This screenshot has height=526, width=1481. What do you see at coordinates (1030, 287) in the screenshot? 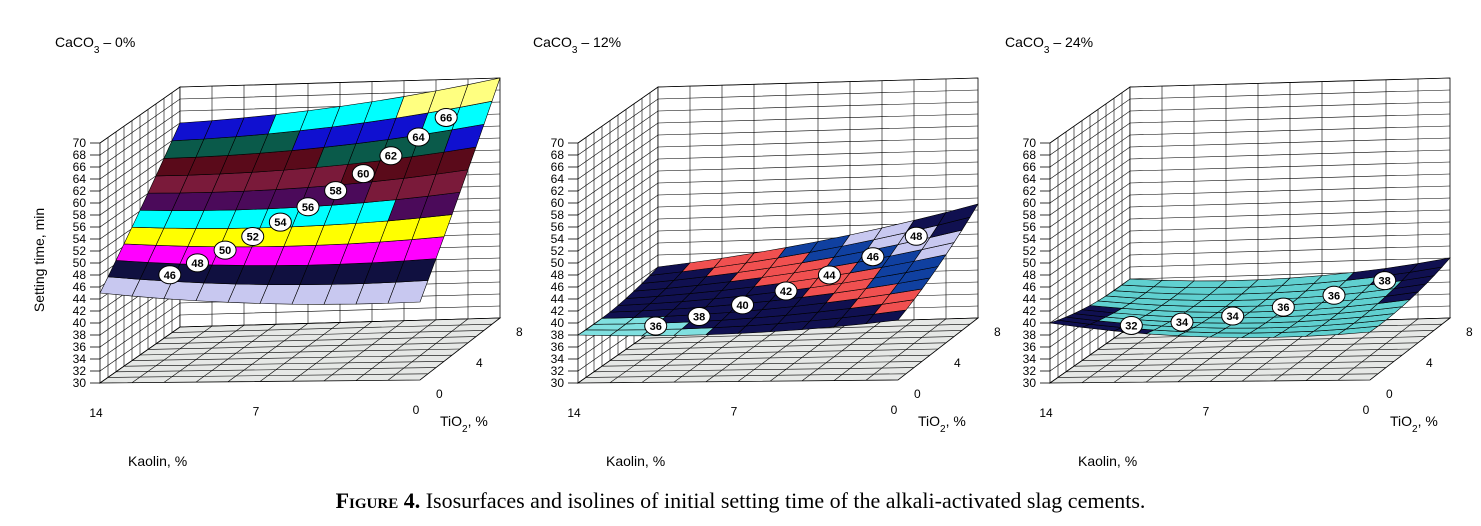
I see `z-tick-label: 46` at bounding box center [1030, 287].